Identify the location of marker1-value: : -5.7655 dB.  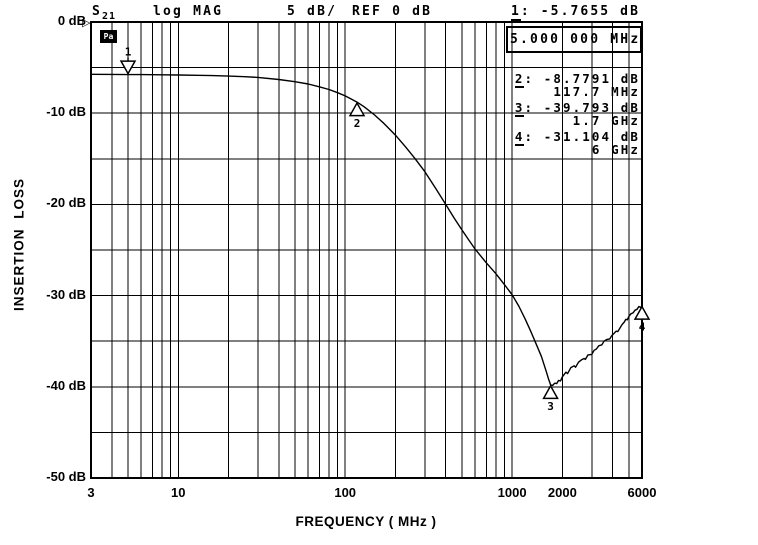
(580, 11).